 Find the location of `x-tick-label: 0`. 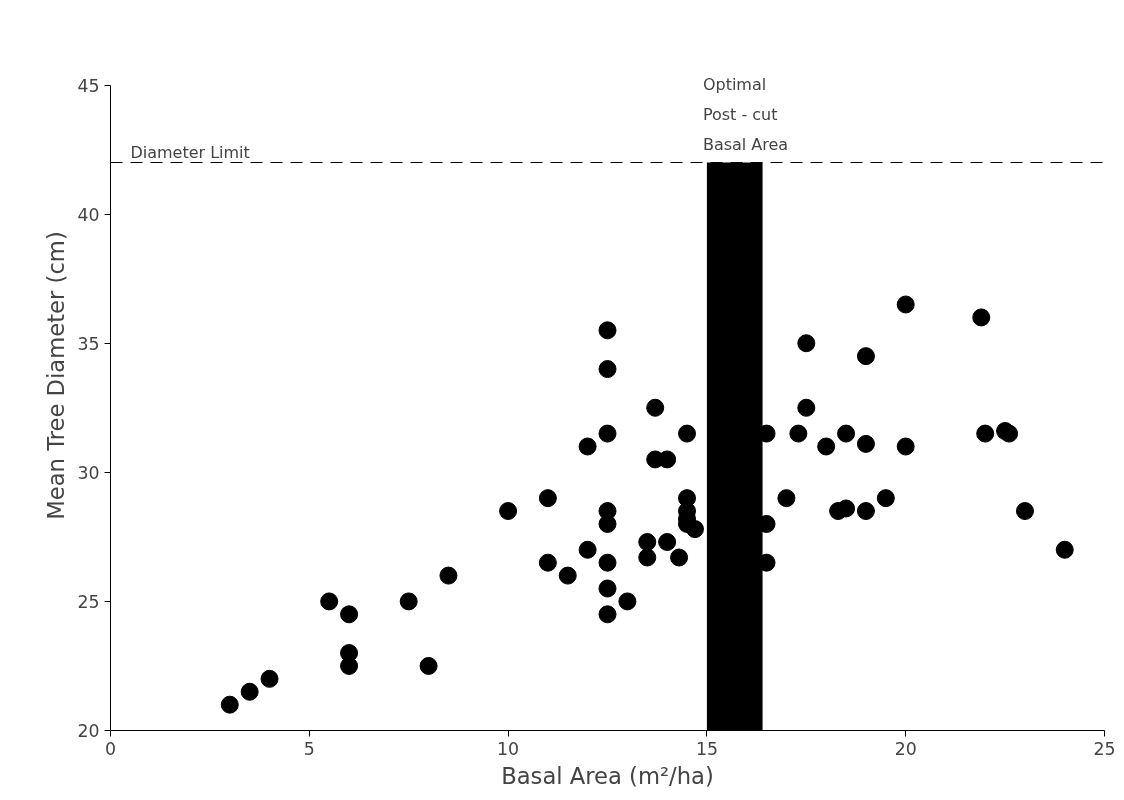

x-tick-label: 0 is located at coordinates (110, 748).